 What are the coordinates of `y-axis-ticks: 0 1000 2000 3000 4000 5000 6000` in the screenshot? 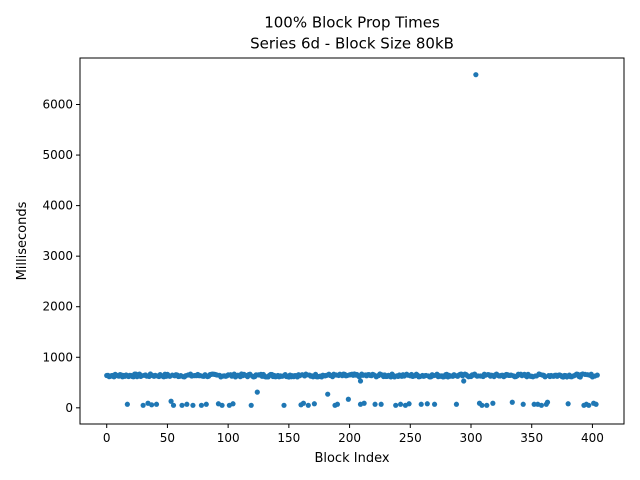 It's located at (61, 256).